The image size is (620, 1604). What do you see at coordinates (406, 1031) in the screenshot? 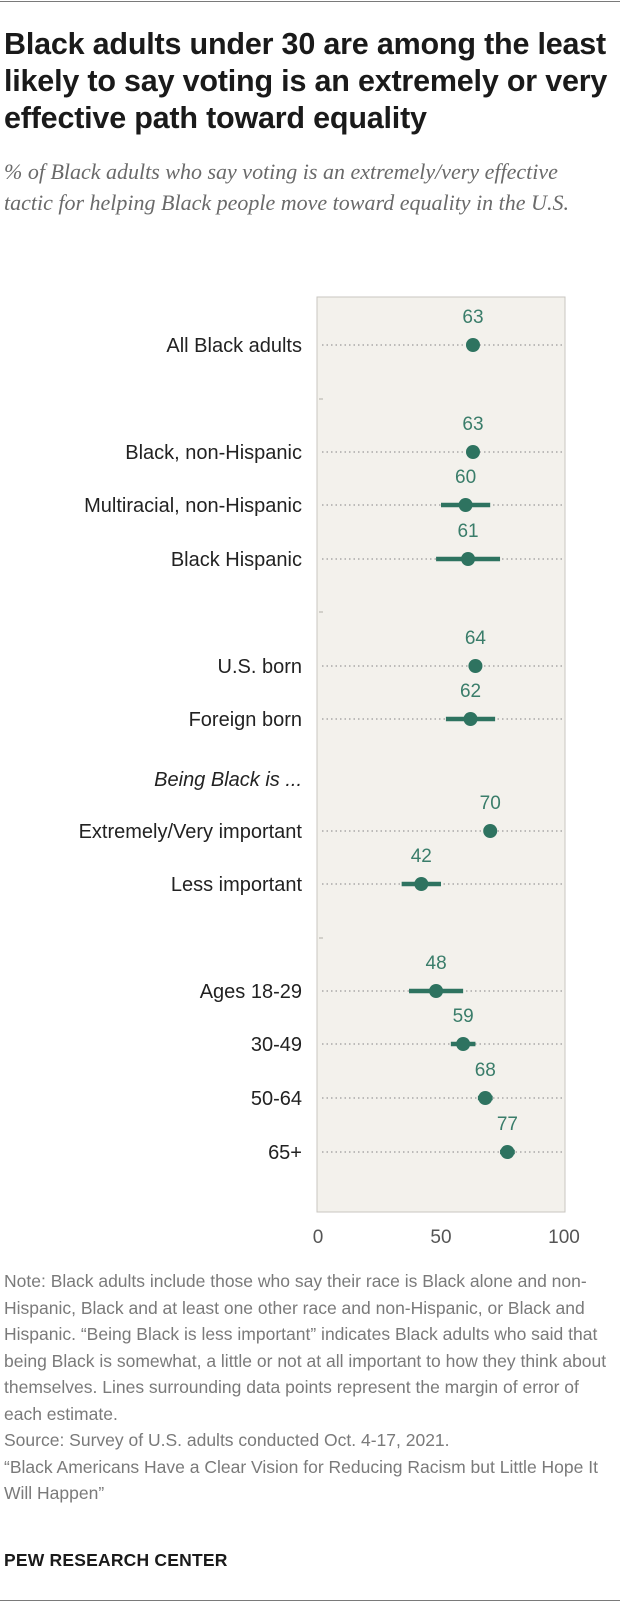
I see `chart-row: 30-49 59` at bounding box center [406, 1031].